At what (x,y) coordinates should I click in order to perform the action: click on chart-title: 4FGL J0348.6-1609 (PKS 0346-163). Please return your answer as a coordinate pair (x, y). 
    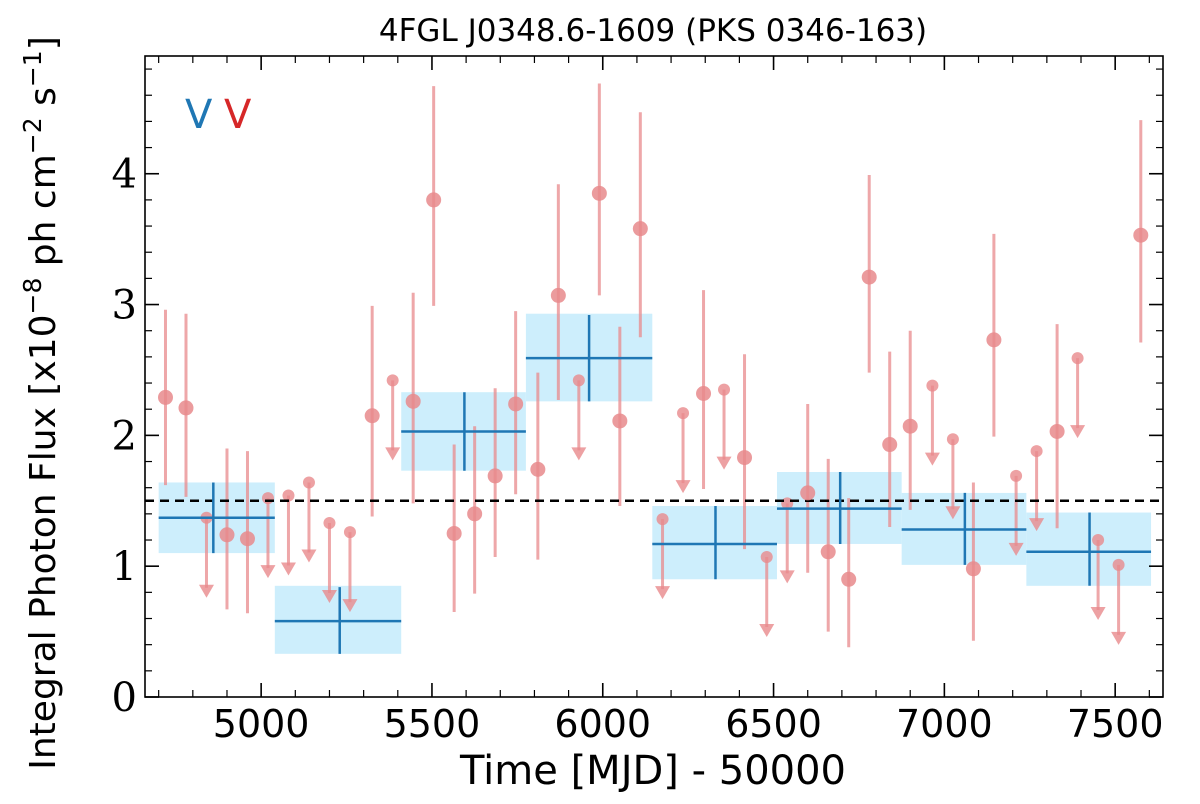
    Looking at the image, I should click on (653, 31).